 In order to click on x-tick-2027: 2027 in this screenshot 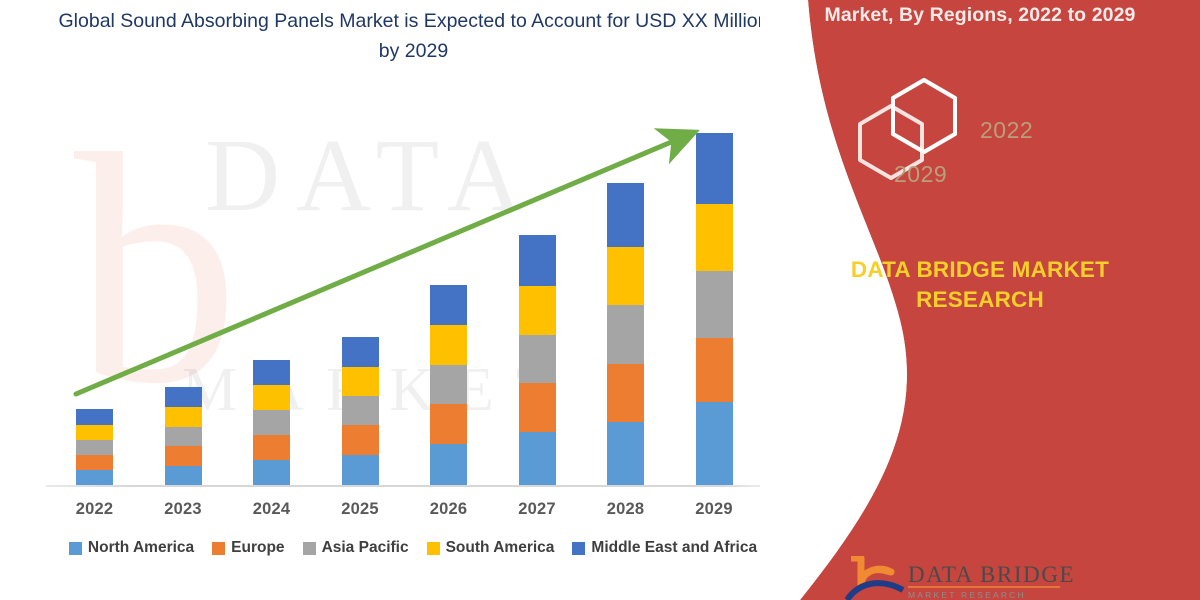, I will do `click(537, 509)`.